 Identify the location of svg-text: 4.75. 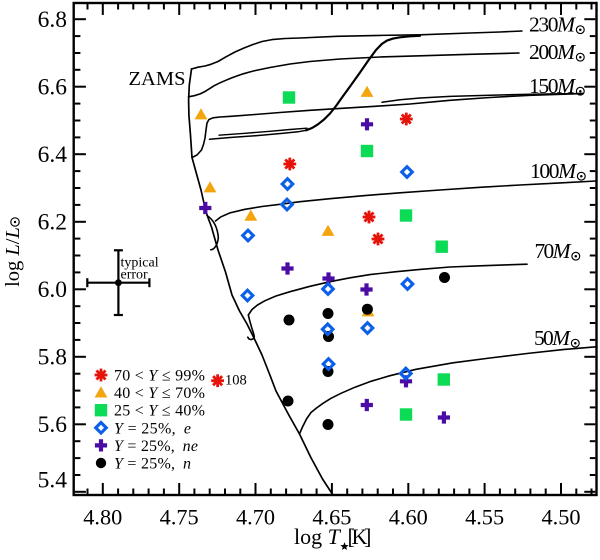
(179, 517).